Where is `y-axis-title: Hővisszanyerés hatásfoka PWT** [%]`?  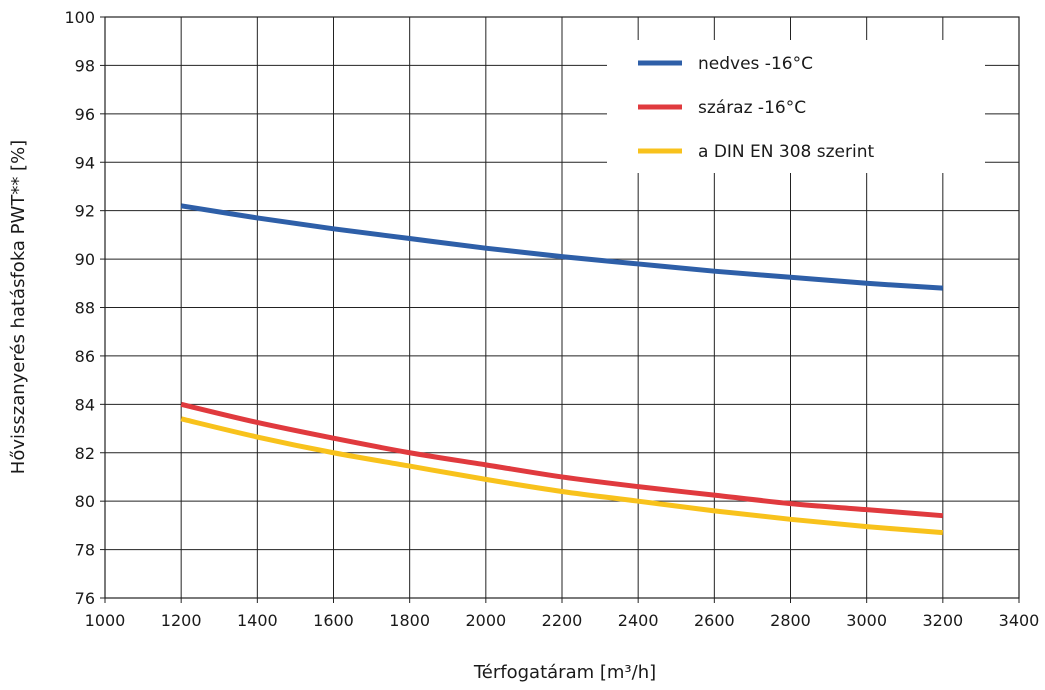 y-axis-title: Hővisszanyerés hatásfoka PWT** [%] is located at coordinates (18, 307).